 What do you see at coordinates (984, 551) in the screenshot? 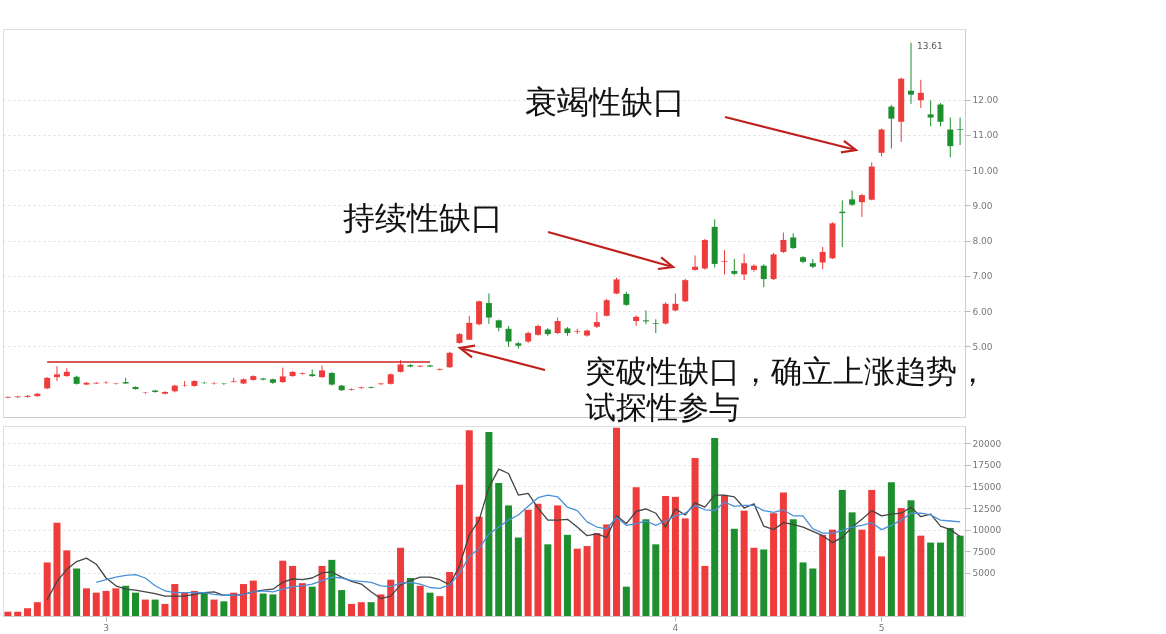
I see `y-tick-label: 7500` at bounding box center [984, 551].